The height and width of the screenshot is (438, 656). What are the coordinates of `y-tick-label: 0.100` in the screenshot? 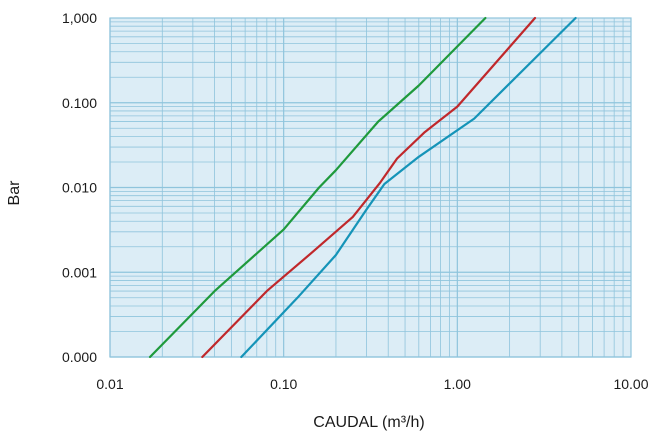 It's located at (79, 103).